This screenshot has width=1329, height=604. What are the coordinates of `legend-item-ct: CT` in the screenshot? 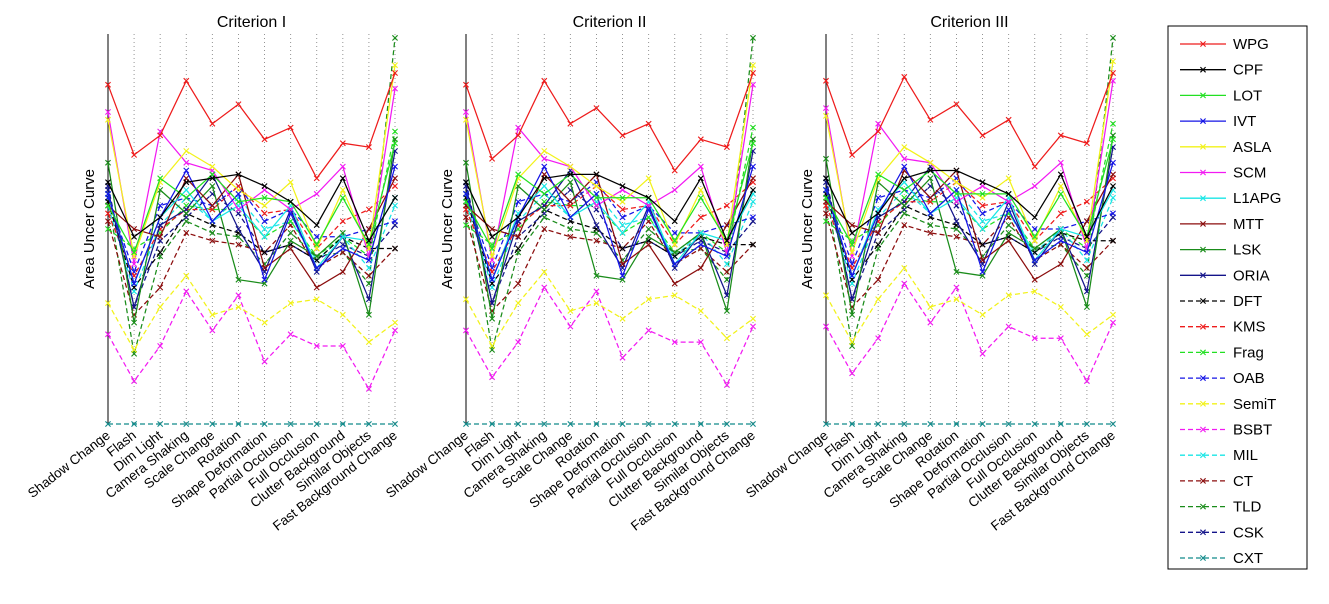 It's located at (1216, 481).